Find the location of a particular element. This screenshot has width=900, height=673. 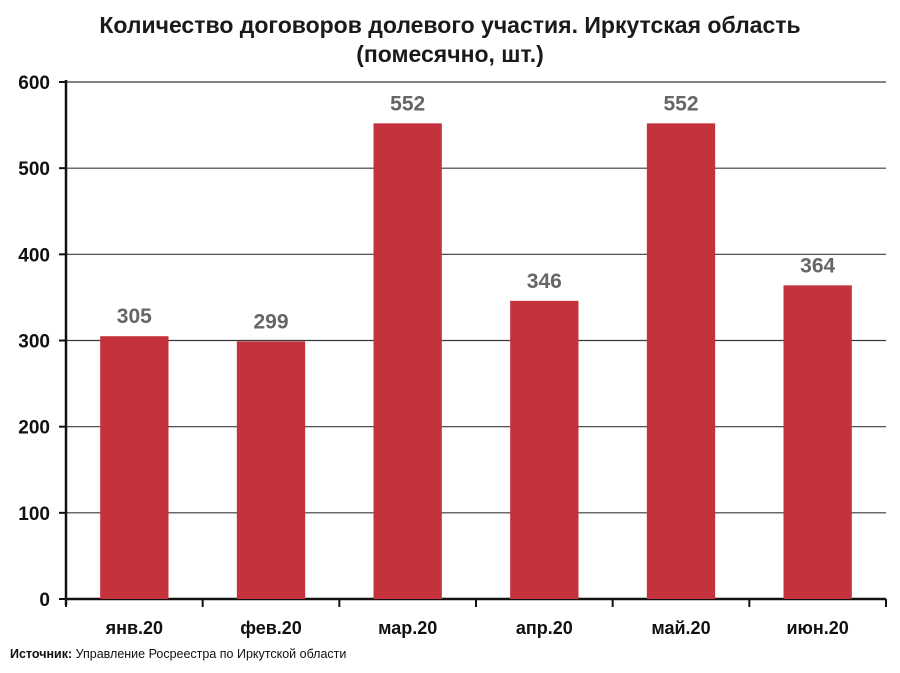

data-label: 346 is located at coordinates (544, 281).